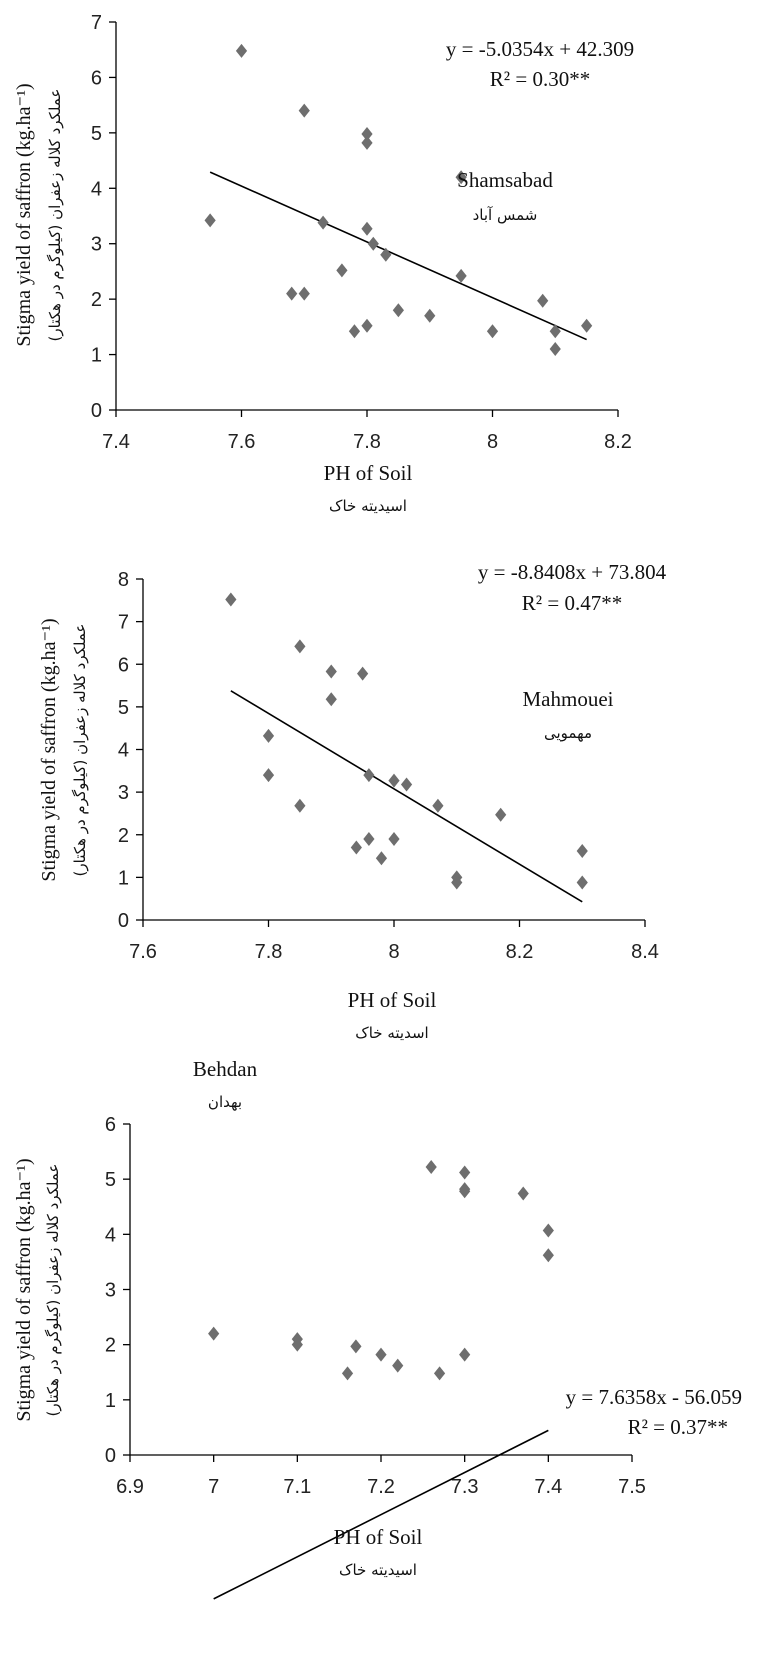 Image resolution: width=761 pixels, height=1654 pixels. Describe the element at coordinates (568, 699) in the screenshot. I see `site-name: Mahmouei` at that location.